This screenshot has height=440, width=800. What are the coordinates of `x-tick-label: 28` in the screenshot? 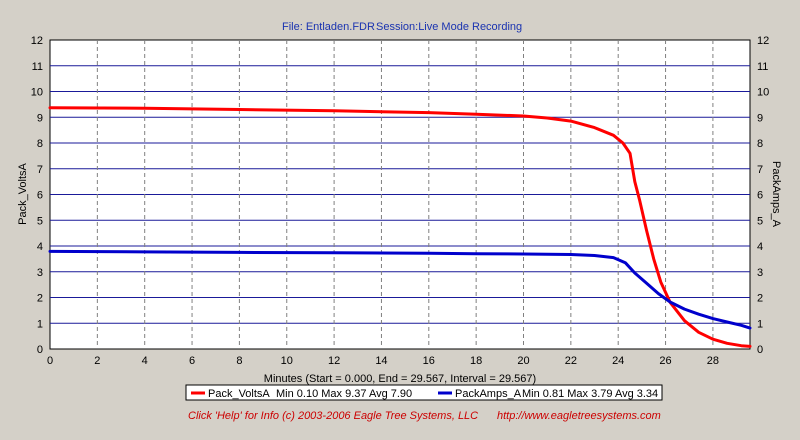 It's located at (713, 361).